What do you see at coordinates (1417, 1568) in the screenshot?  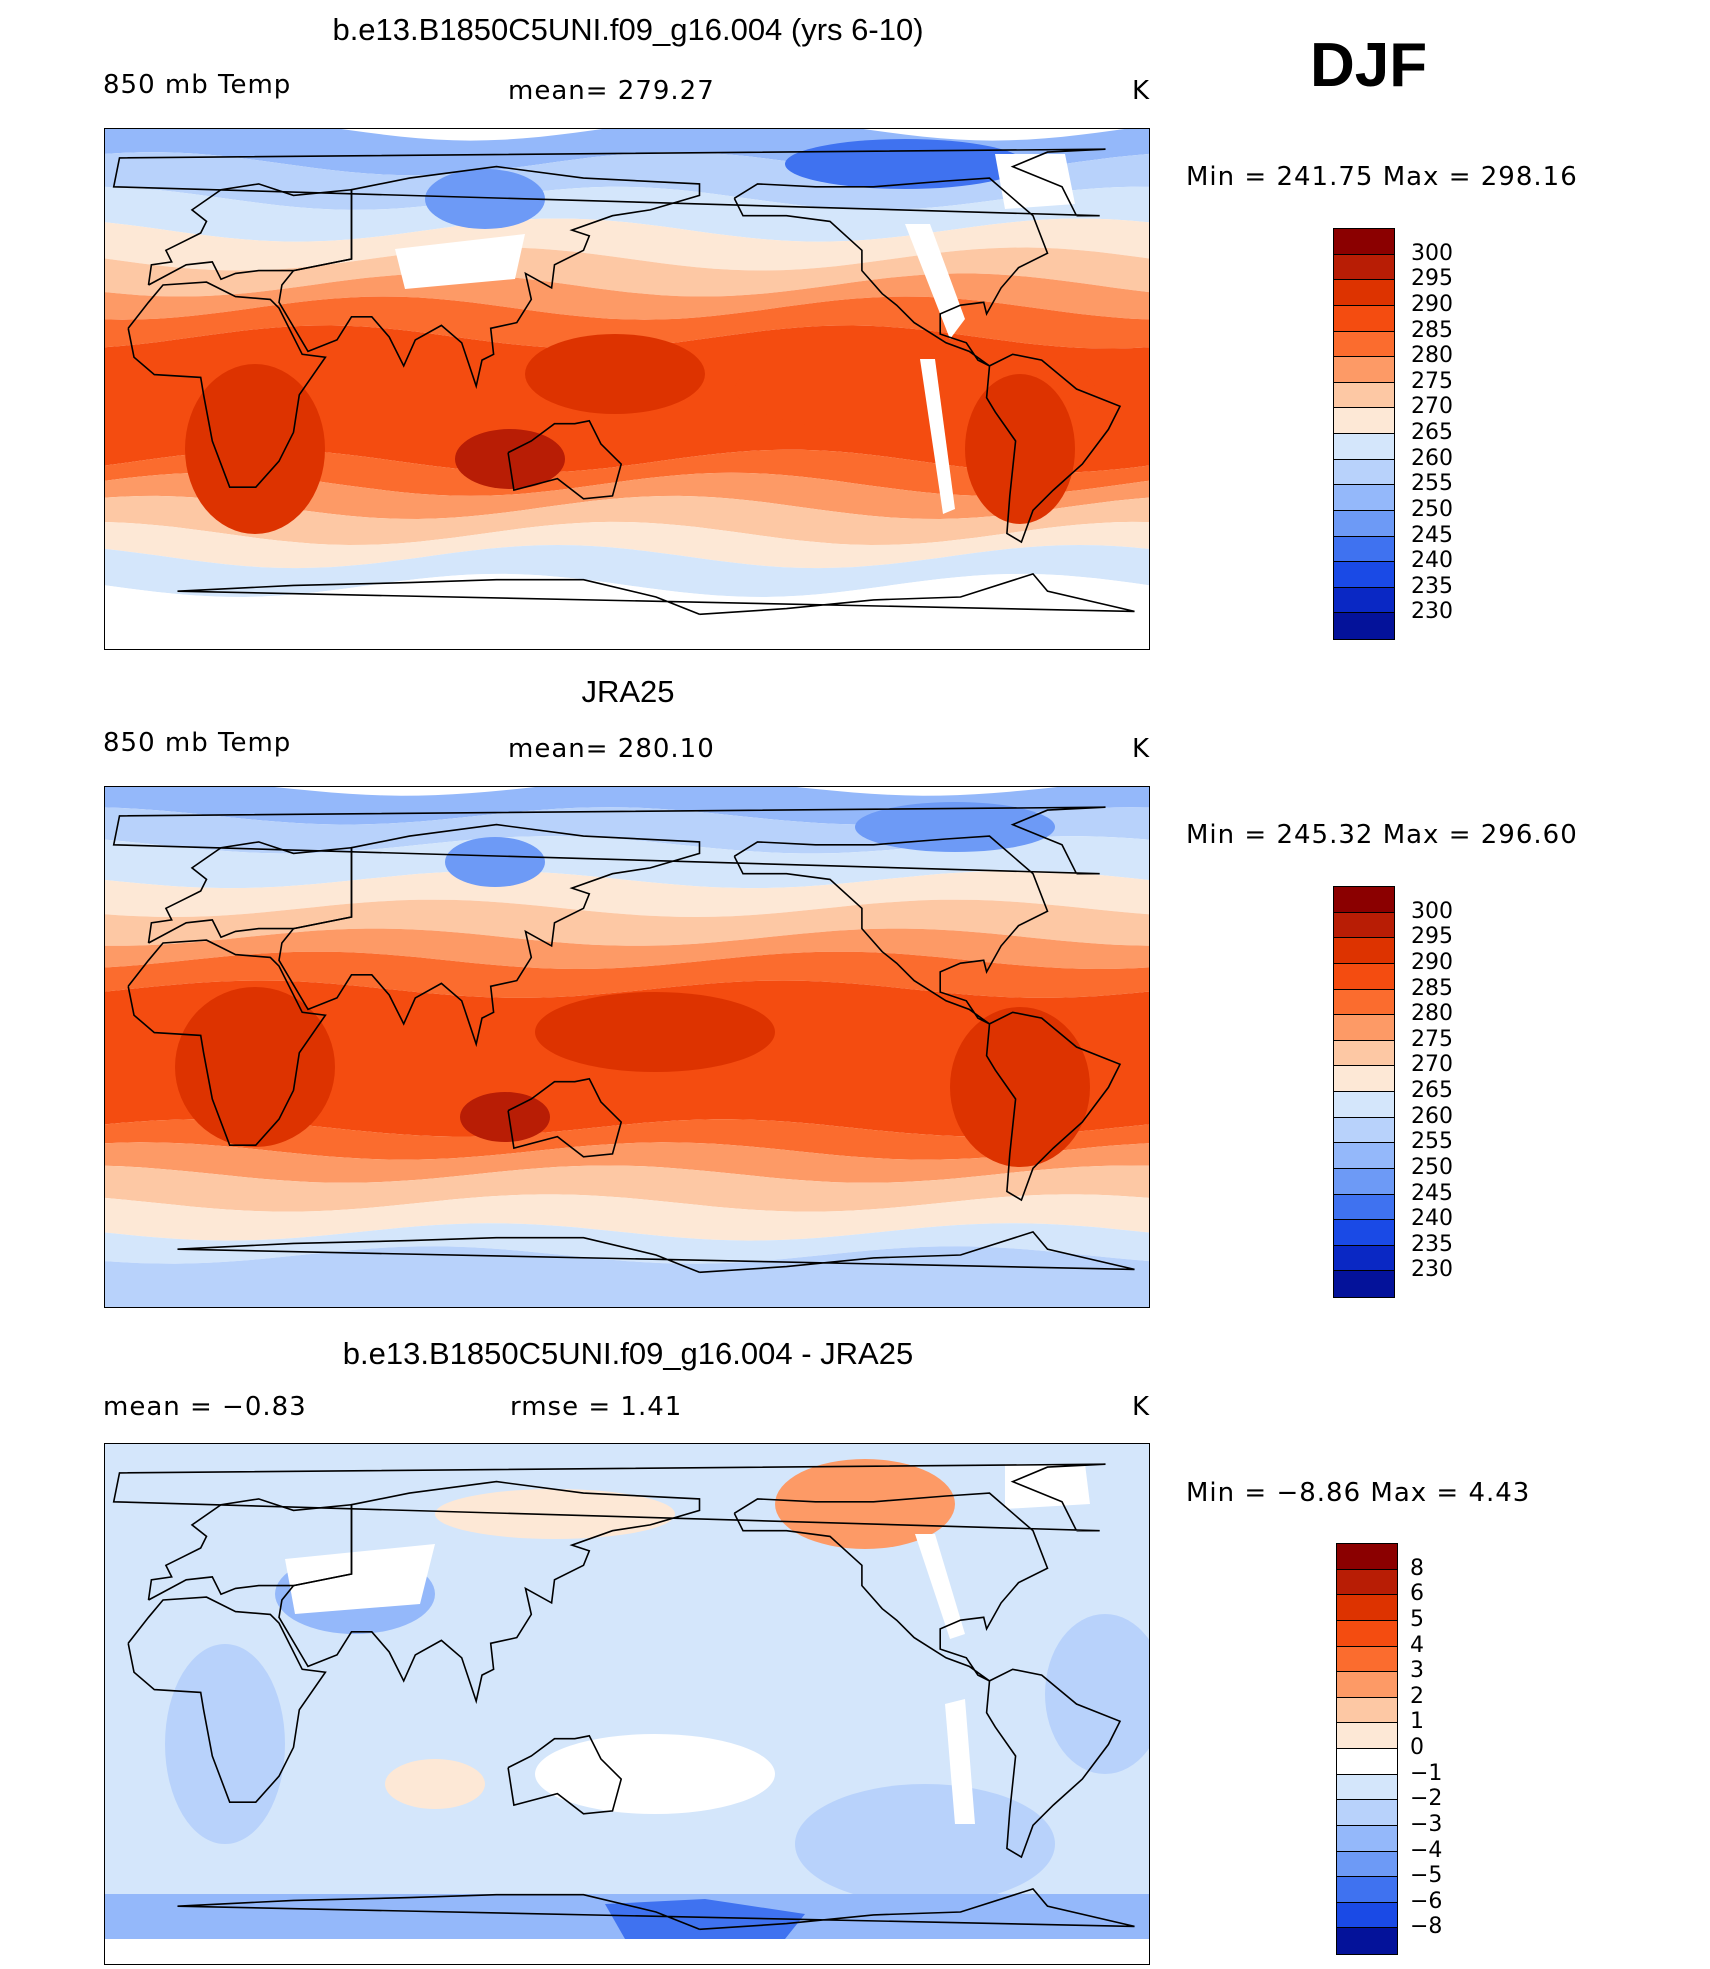 I see `colorbar-label: 8` at bounding box center [1417, 1568].